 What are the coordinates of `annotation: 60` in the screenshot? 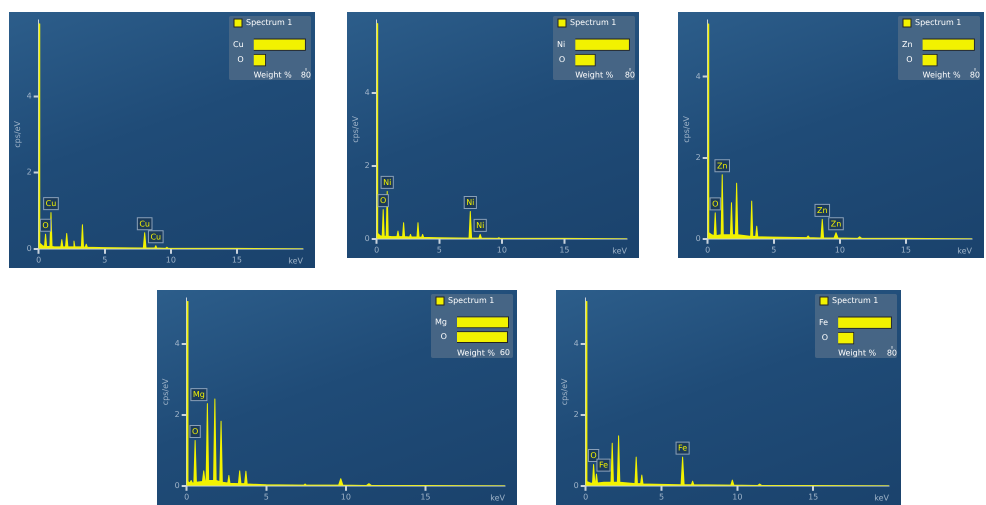 It's located at (505, 353).